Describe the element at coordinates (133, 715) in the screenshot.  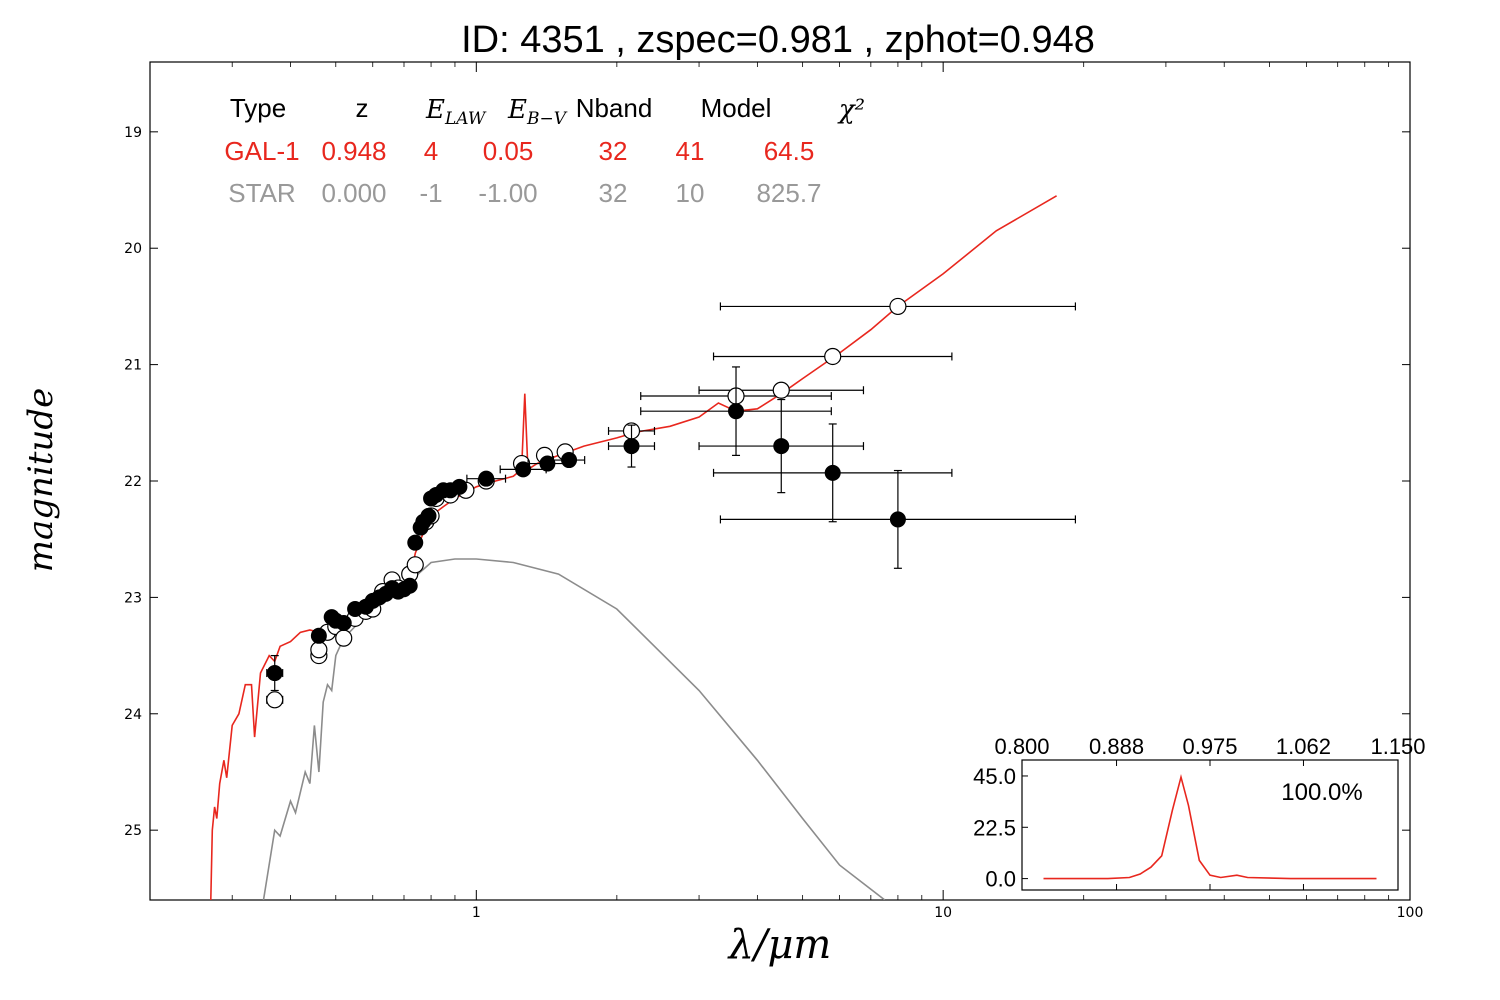
I see `y-tick-label: 24` at that location.